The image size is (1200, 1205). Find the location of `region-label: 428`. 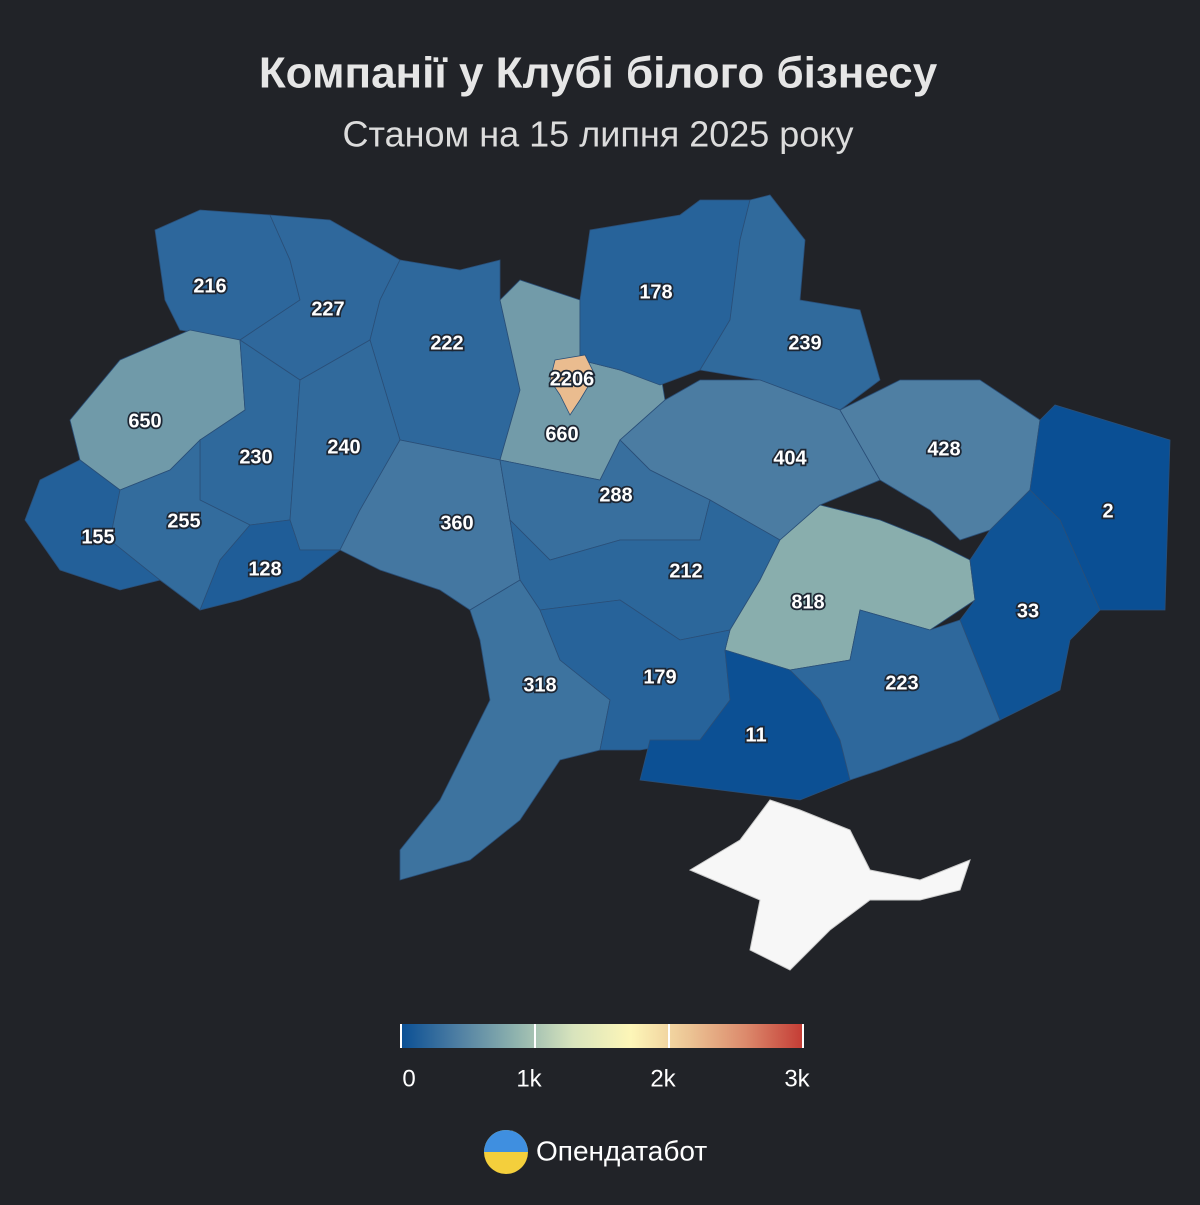

region-label: 428 is located at coordinates (943, 449).